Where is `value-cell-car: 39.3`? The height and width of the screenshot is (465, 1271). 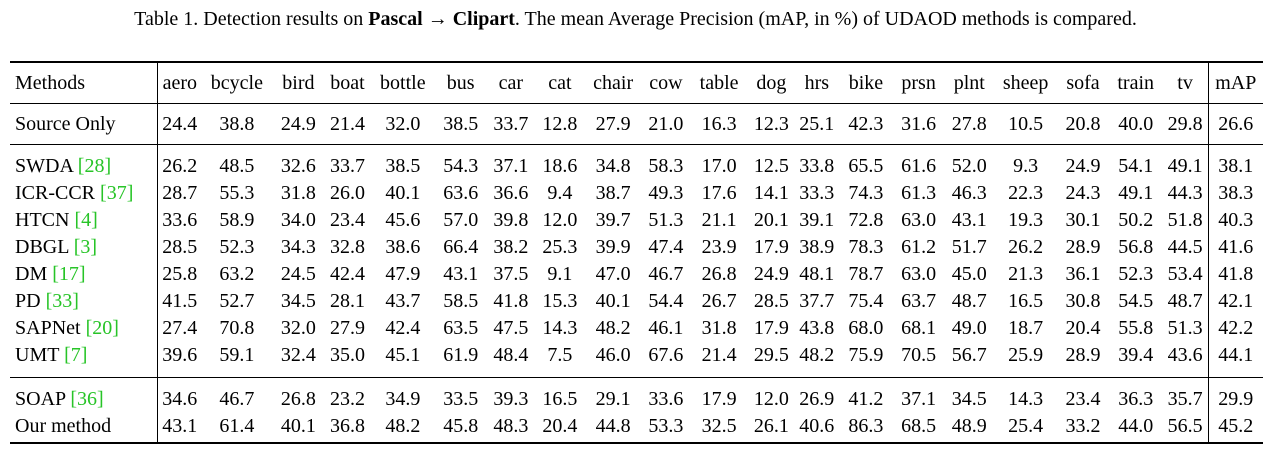 value-cell-car: 39.3 is located at coordinates (511, 399).